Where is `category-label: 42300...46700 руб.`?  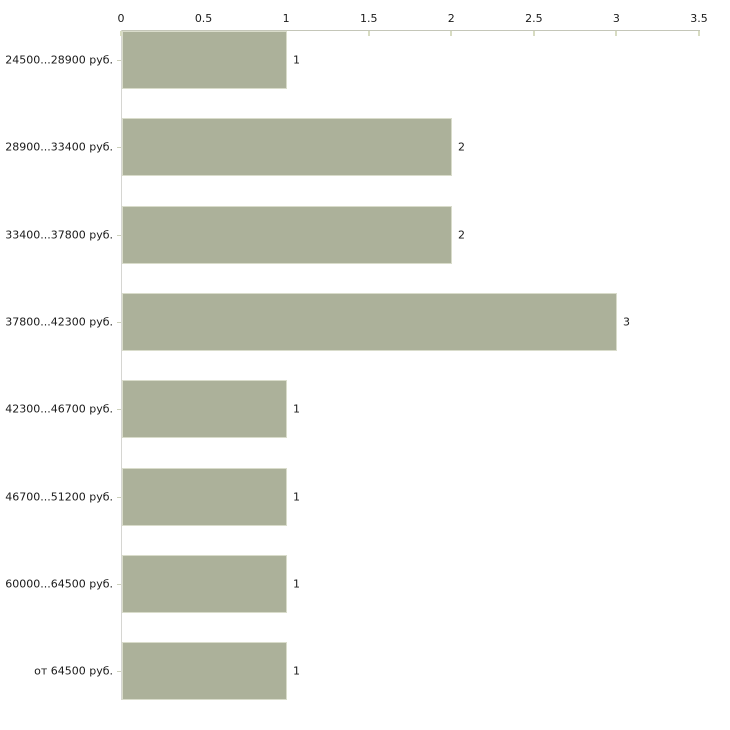
category-label: 42300...46700 руб. is located at coordinates (59, 409).